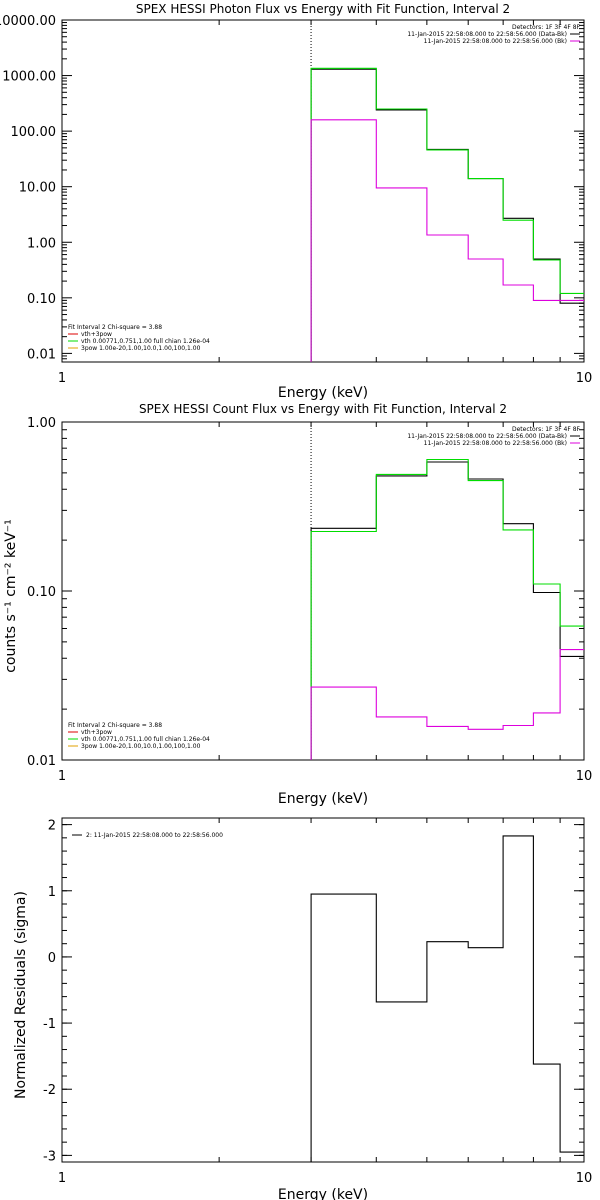 The height and width of the screenshot is (1200, 600). Describe the element at coordinates (52, 958) in the screenshot. I see `y-tick-label: 0` at that location.